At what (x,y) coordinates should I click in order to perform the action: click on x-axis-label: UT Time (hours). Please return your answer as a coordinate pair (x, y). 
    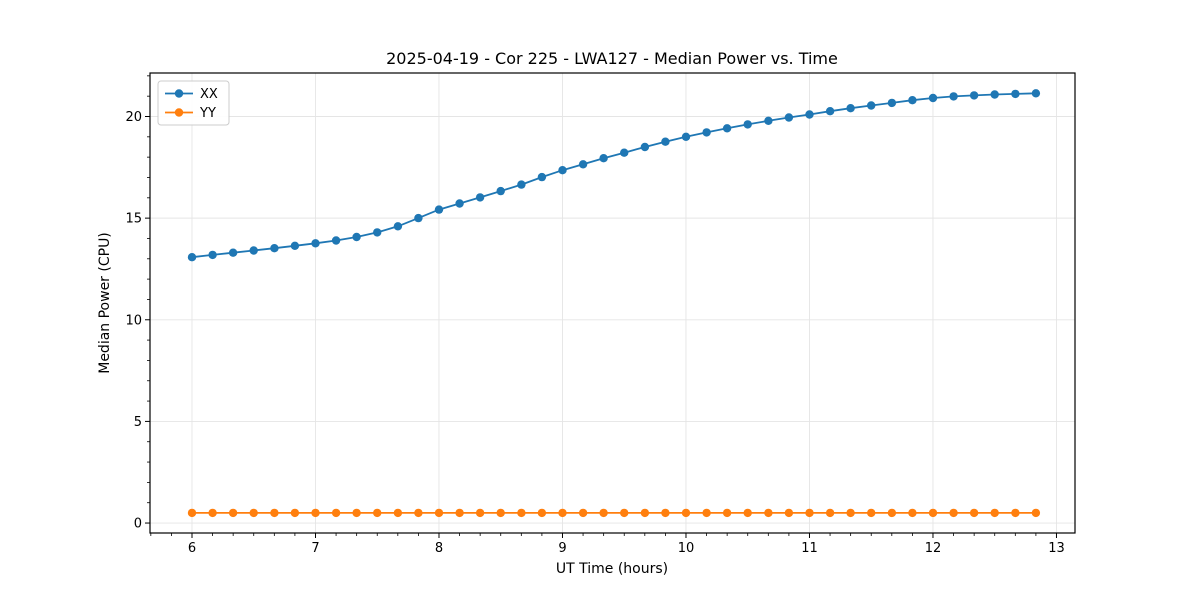
    Looking at the image, I should click on (612, 569).